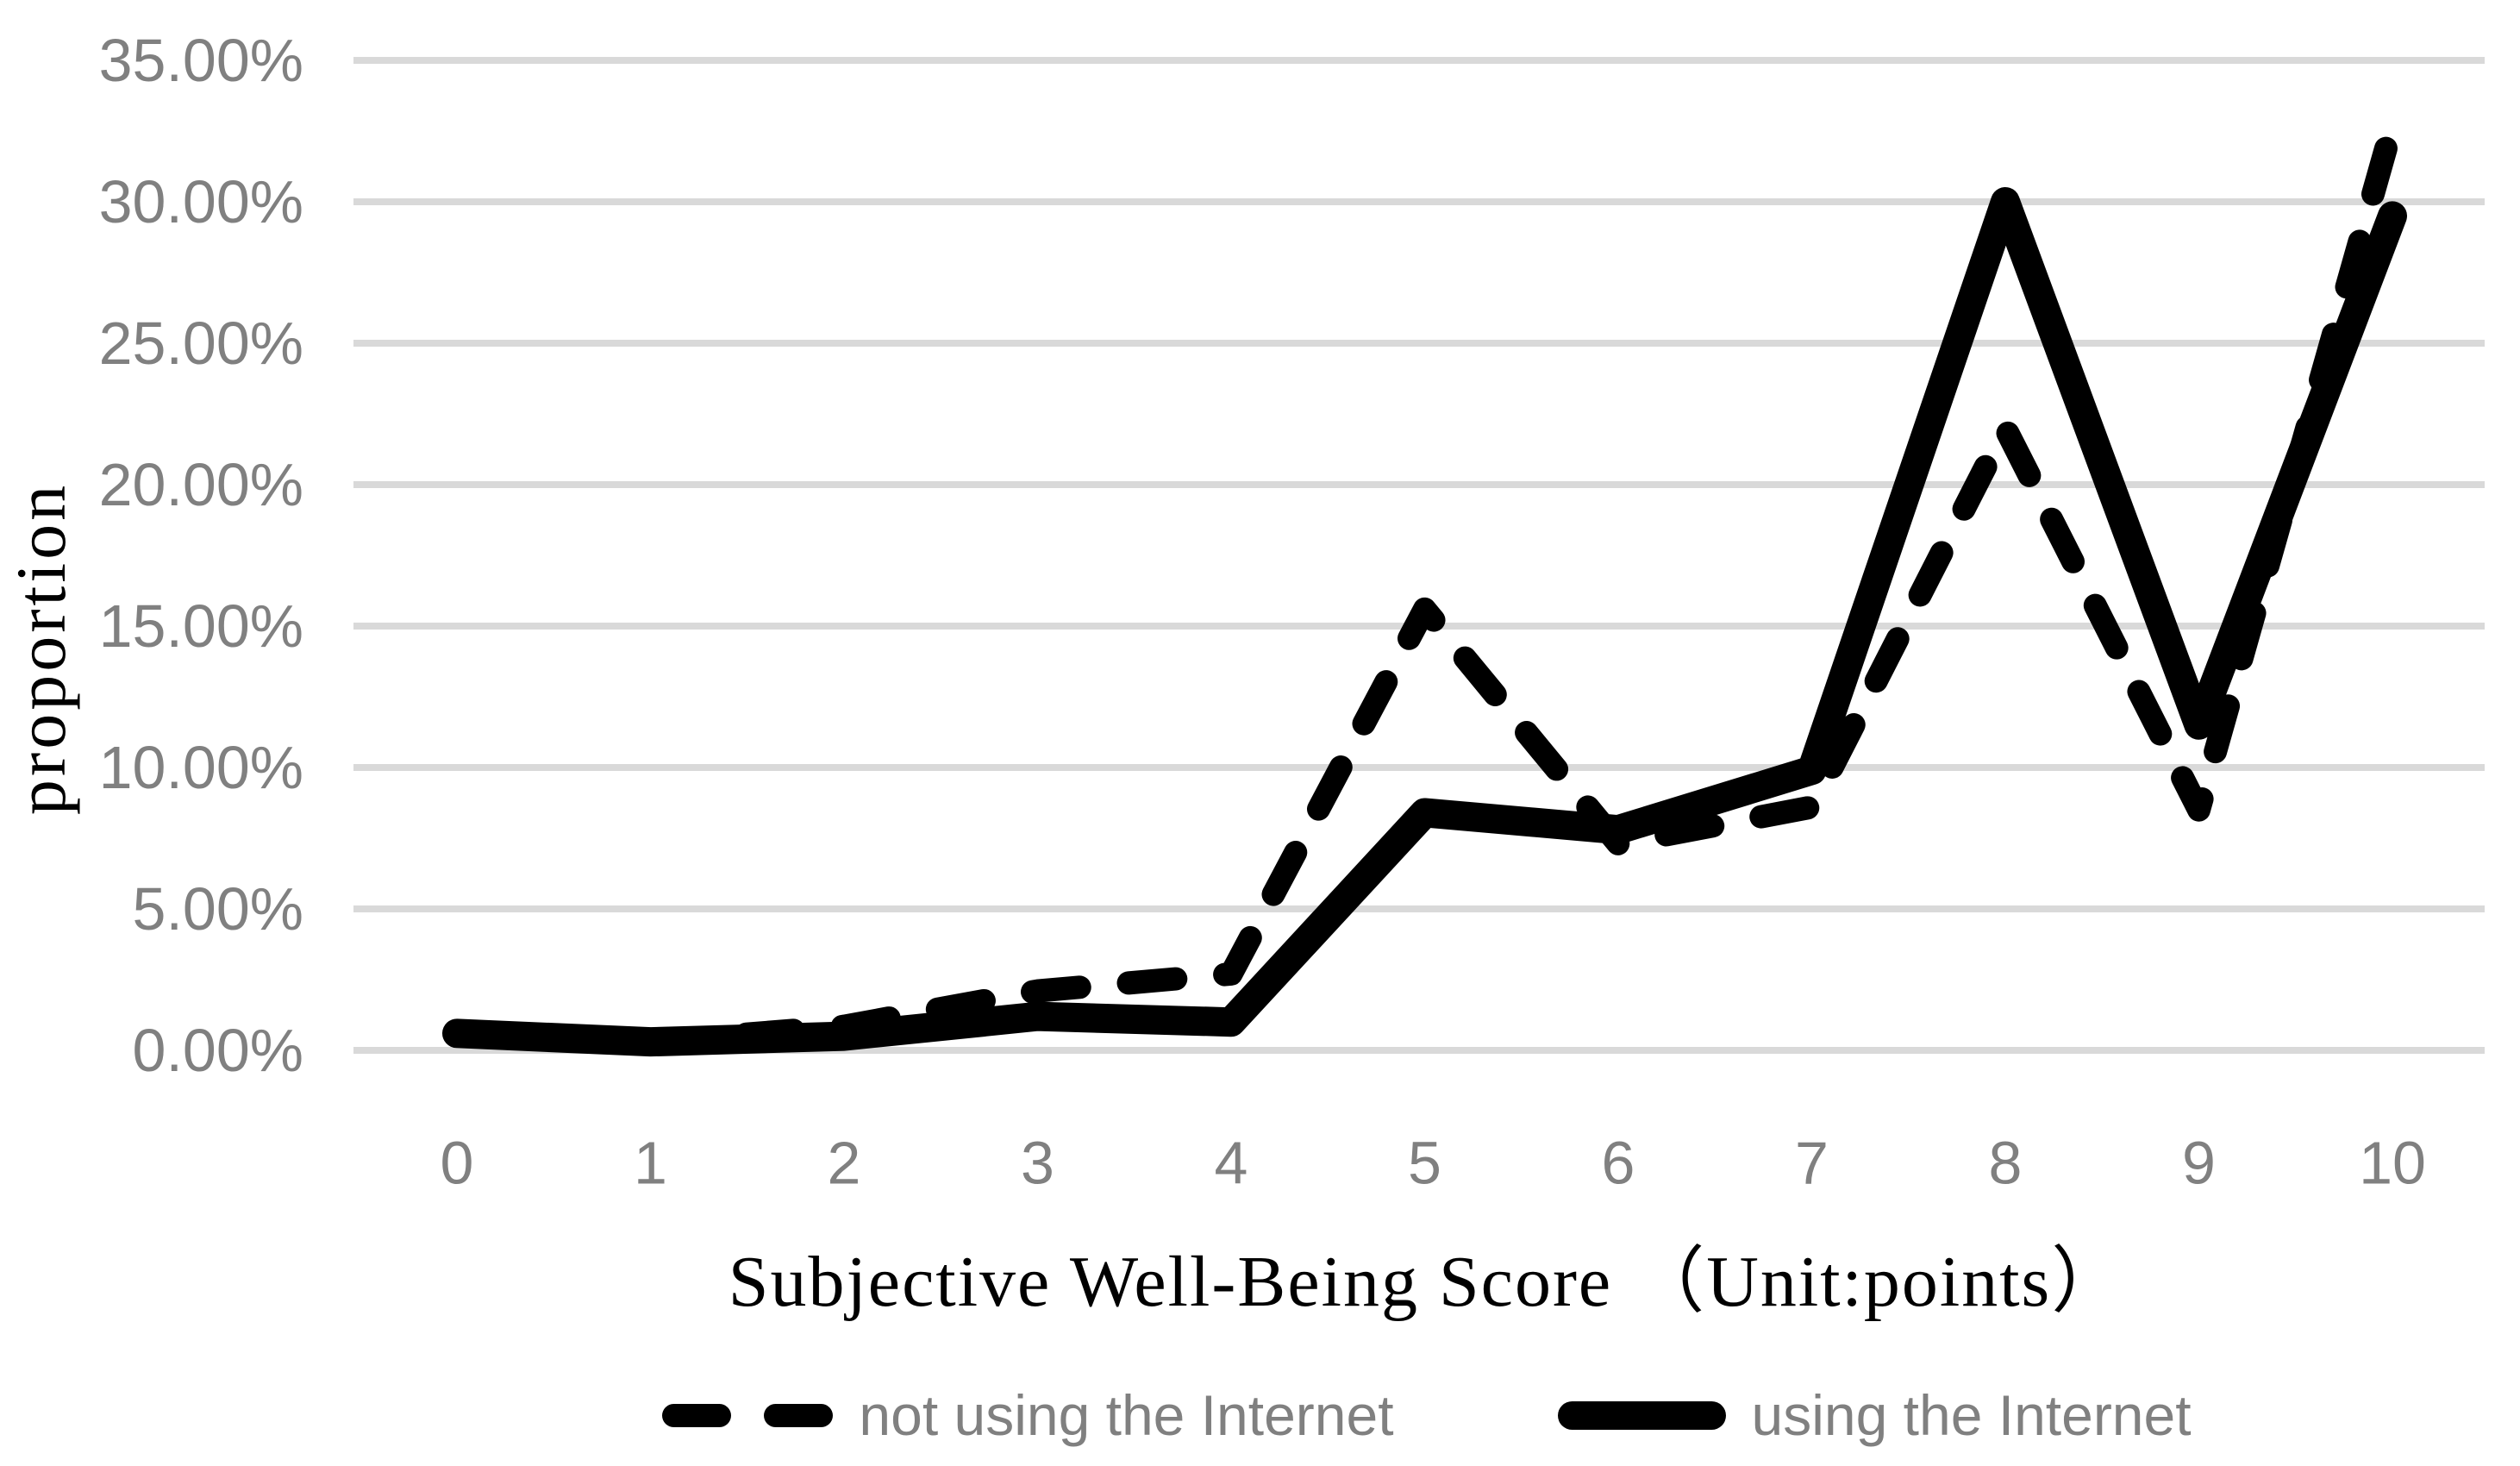 The image size is (2520, 1466). Describe the element at coordinates (1127, 1415) in the screenshot. I see `legend-label: not using the Internet` at that location.